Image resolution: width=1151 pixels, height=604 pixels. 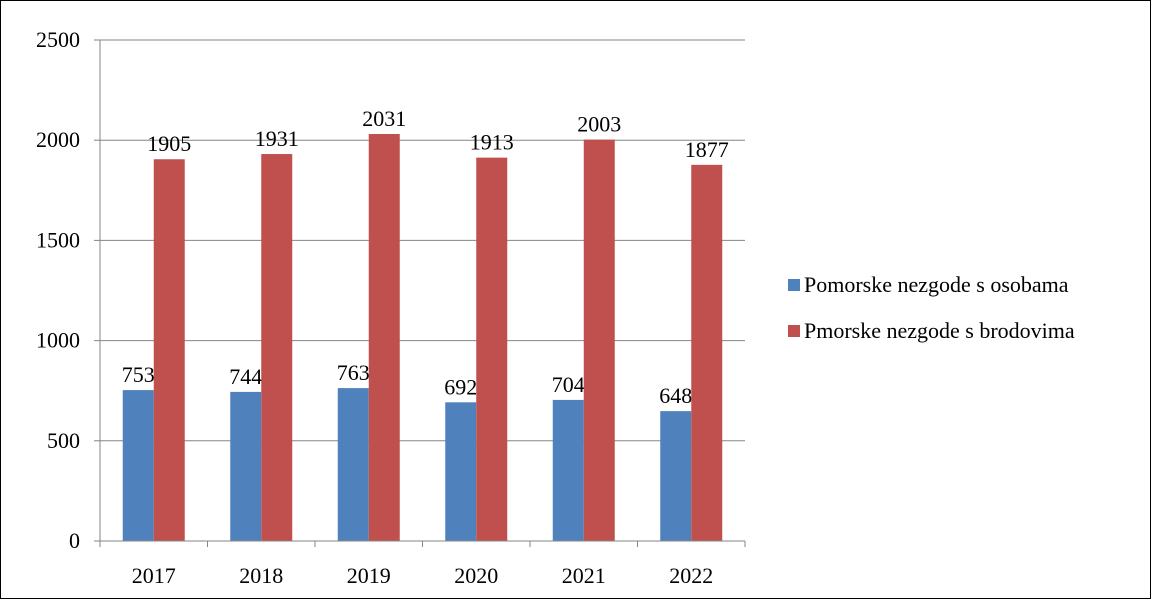 I want to click on y-tick-label: 500, so click(x=63, y=440).